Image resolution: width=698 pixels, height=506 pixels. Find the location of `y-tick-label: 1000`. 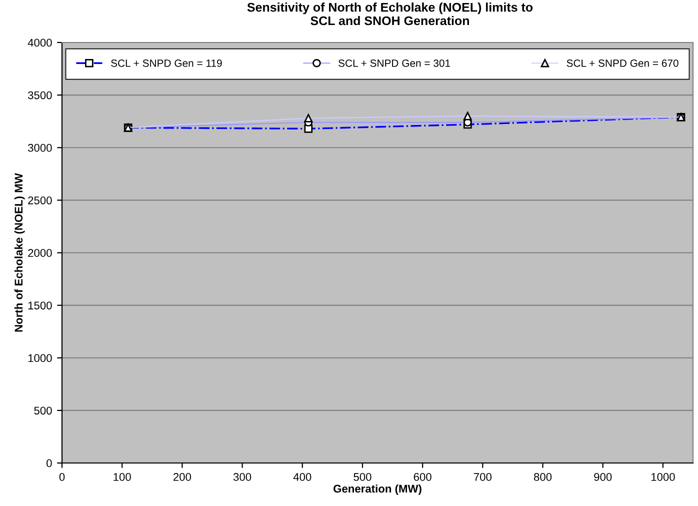

y-tick-label: 1000 is located at coordinates (40, 358).